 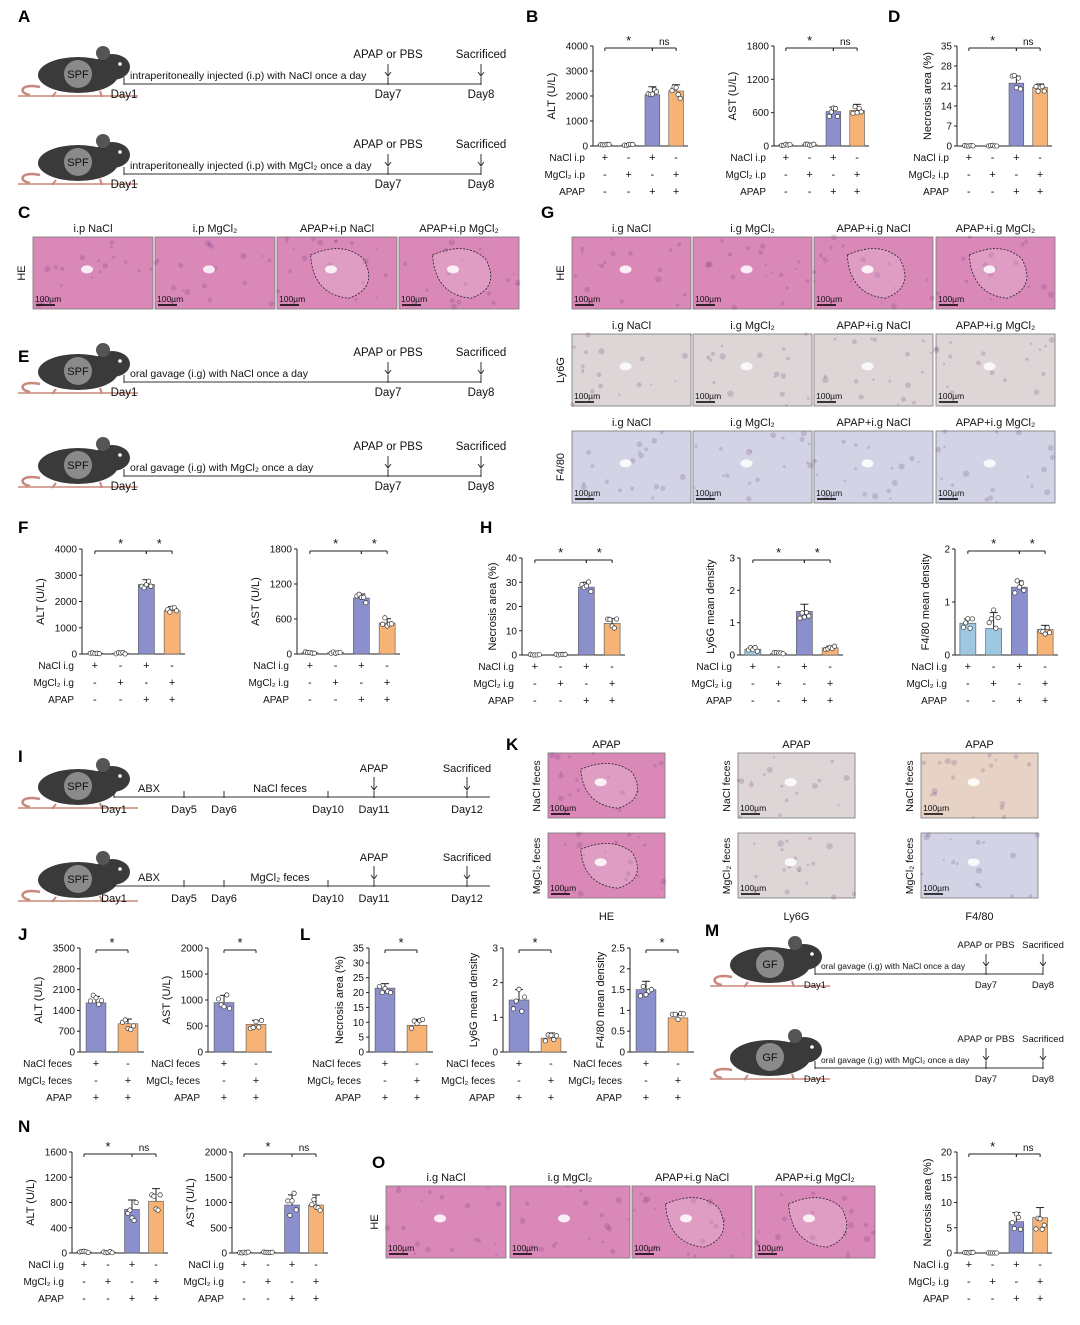 I want to click on badge-shape, so click(x=78, y=879).